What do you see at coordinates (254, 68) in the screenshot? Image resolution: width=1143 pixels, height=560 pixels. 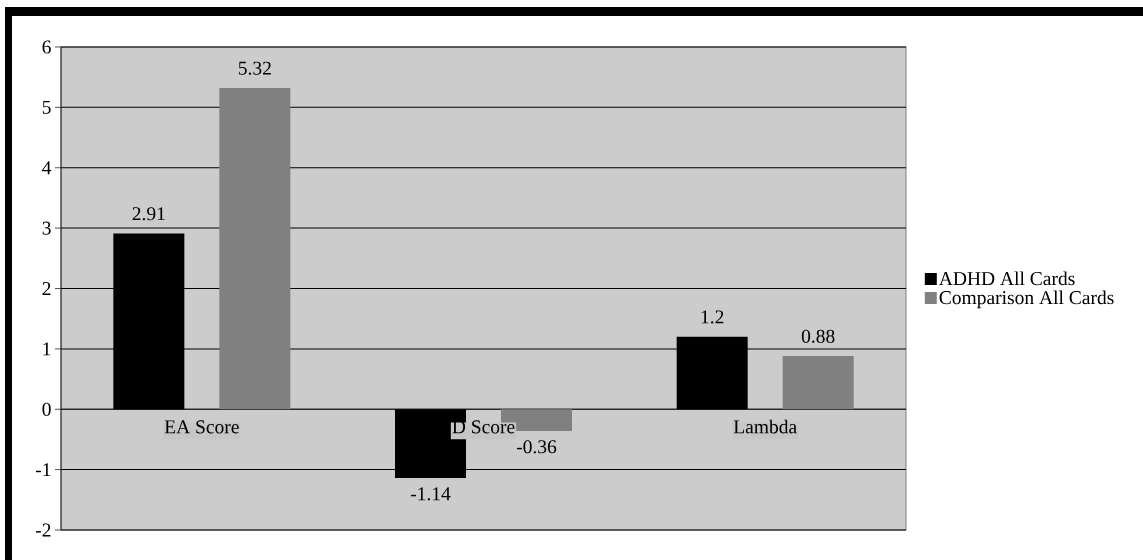 I see `data-label: 5.32` at bounding box center [254, 68].